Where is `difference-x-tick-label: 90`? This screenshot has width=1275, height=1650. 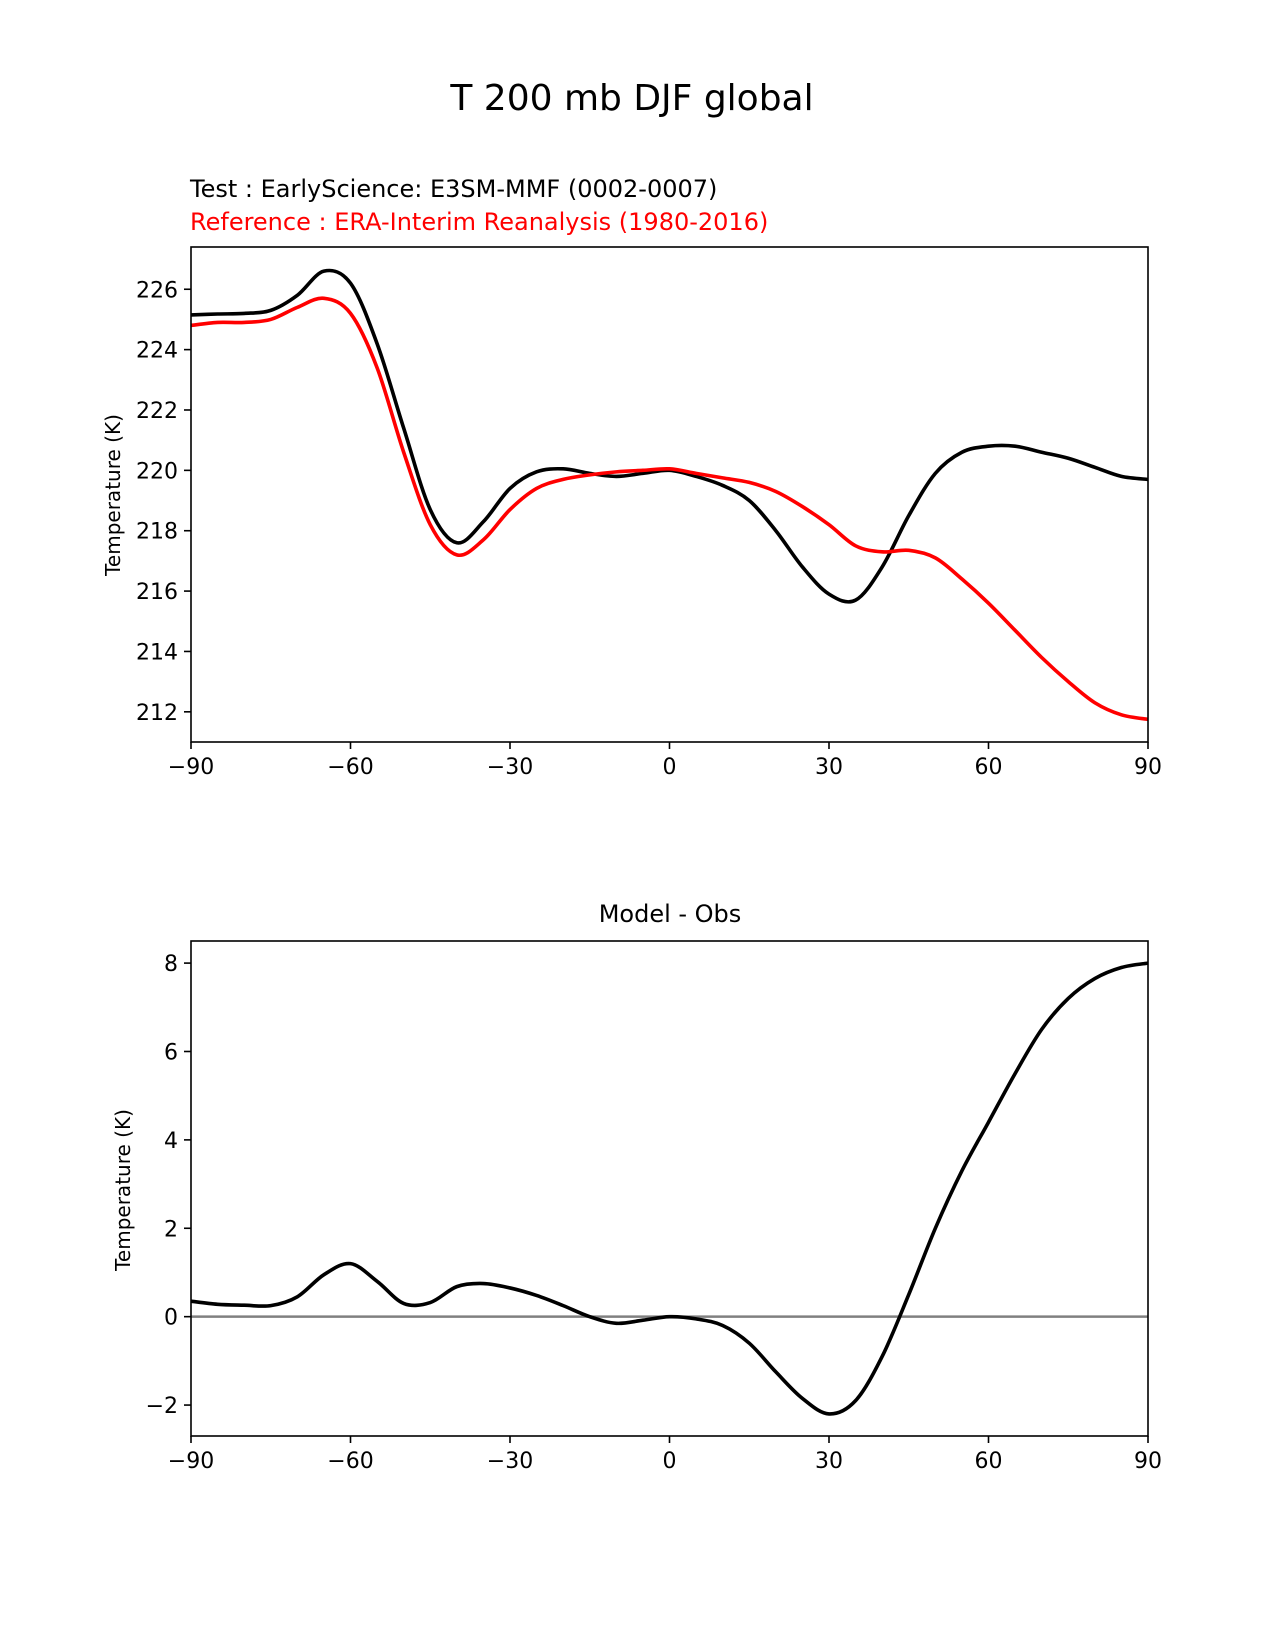
difference-x-tick-label: 90 is located at coordinates (1148, 1461).